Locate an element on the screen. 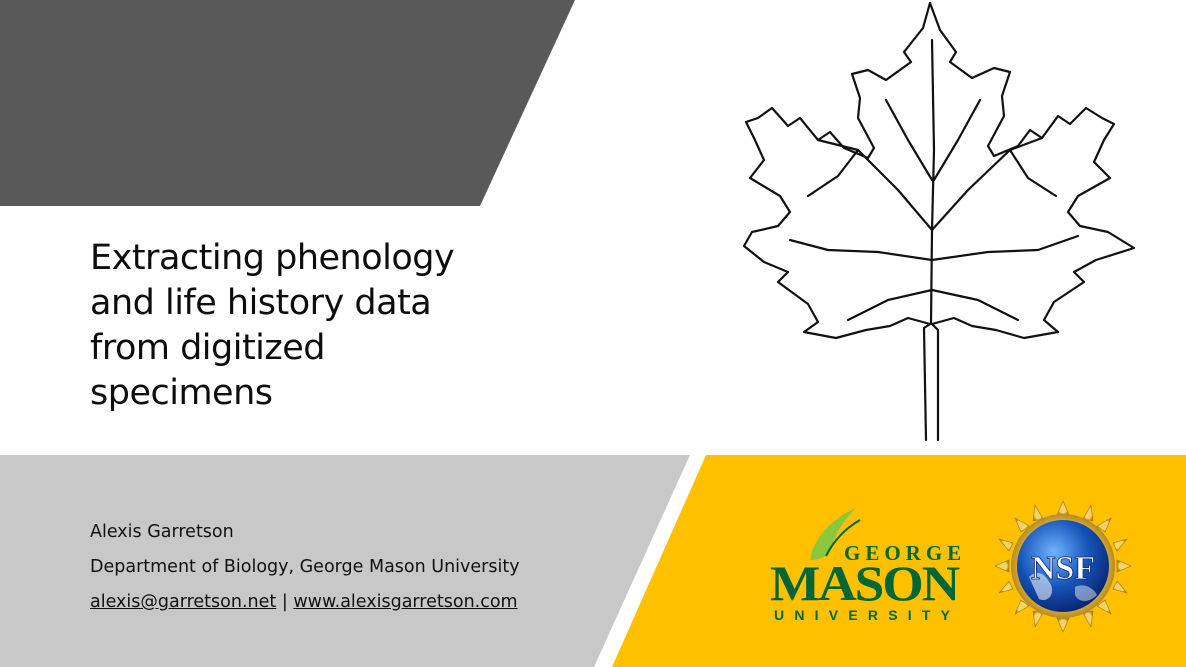 The image size is (1186, 667). website-link: www.alexisgarretson.com is located at coordinates (405, 602).